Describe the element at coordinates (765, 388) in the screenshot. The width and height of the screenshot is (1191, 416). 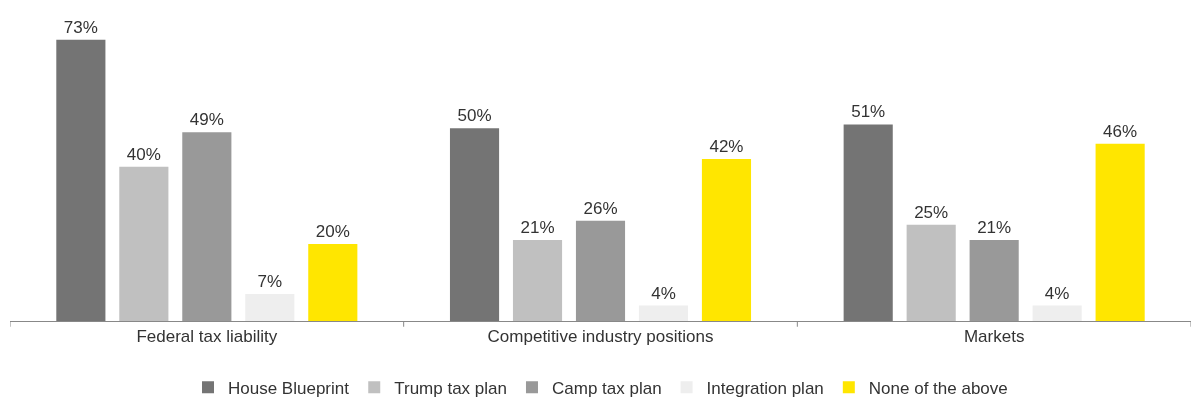
I see `legend-label: Integration plan` at that location.